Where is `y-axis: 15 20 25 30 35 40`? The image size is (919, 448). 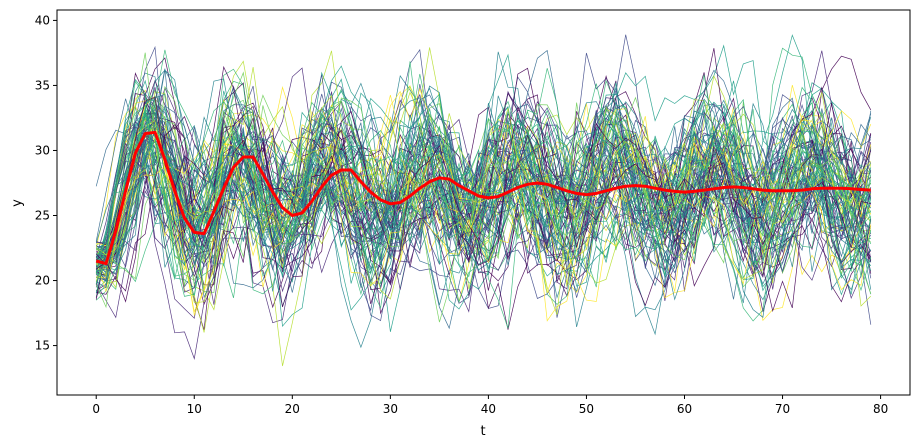
y-axis: 15 20 25 30 35 40 is located at coordinates (46, 183).